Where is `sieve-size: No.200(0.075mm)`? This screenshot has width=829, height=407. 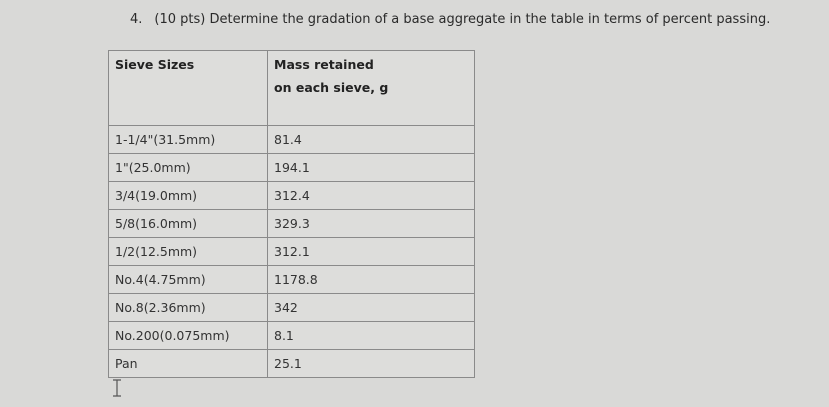 sieve-size: No.200(0.075mm) is located at coordinates (188, 335).